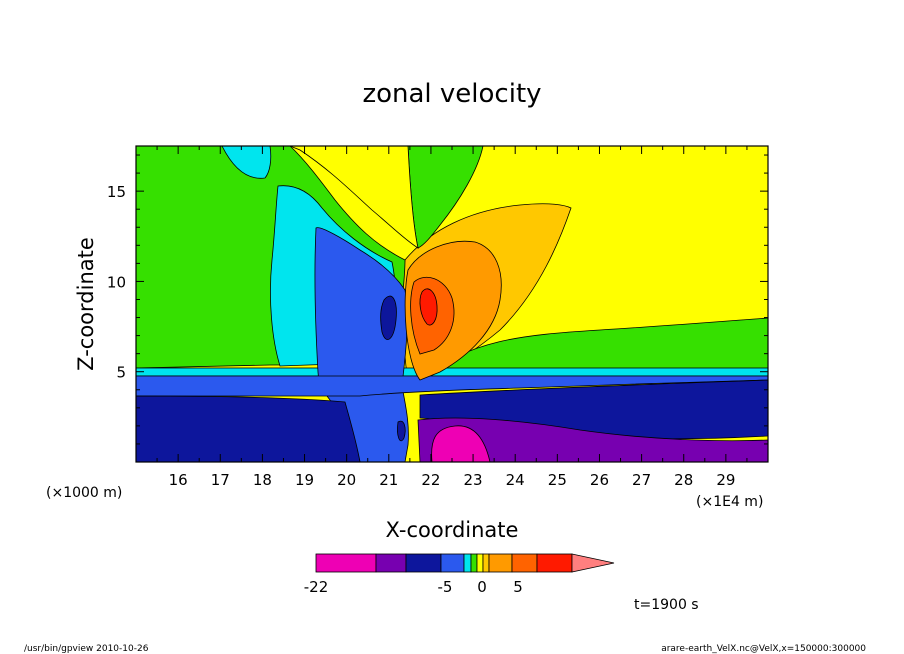 The height and width of the screenshot is (654, 904). What do you see at coordinates (725, 480) in the screenshot?
I see `x-tick-label: 29` at bounding box center [725, 480].